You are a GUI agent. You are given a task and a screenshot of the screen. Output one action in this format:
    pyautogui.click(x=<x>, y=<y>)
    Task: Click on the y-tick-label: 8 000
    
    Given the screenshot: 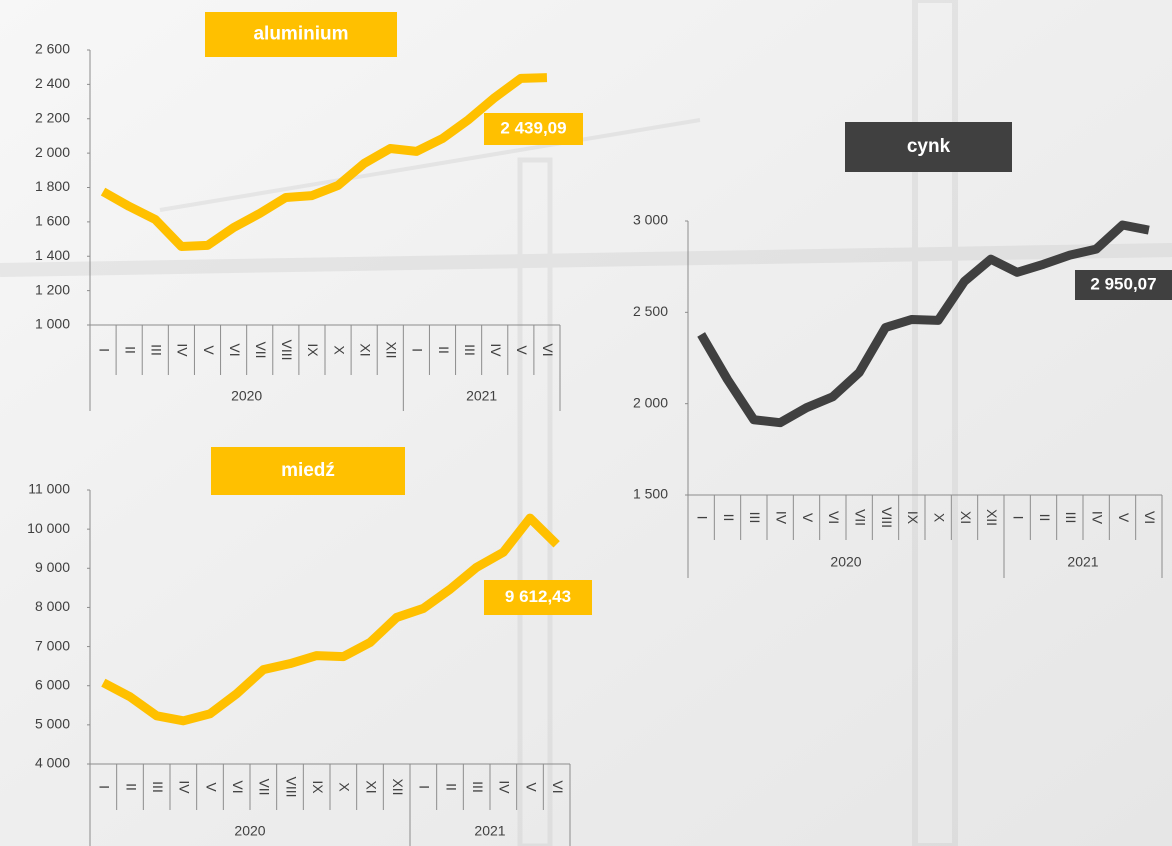 What is the action you would take?
    pyautogui.click(x=52, y=606)
    